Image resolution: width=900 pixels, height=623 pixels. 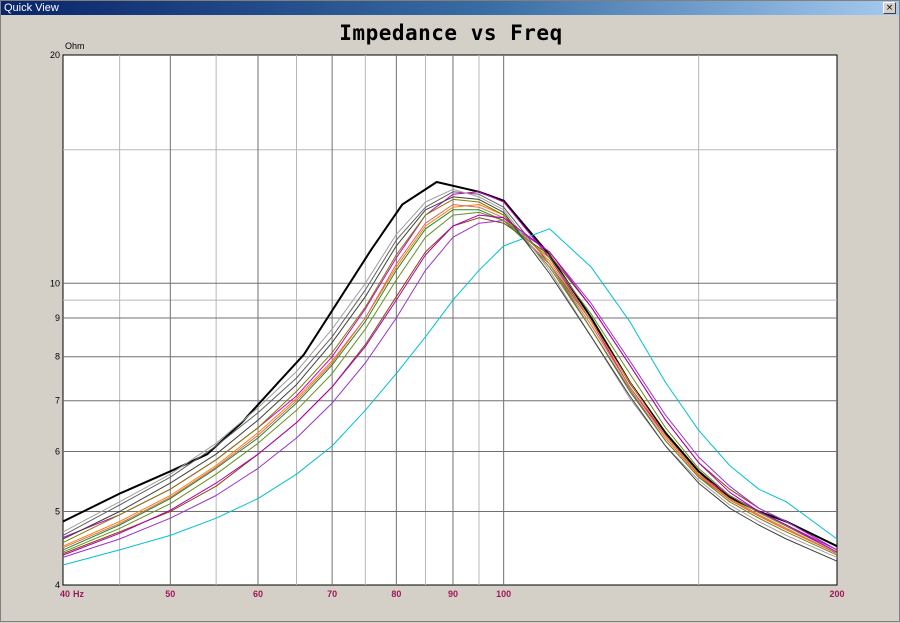 What do you see at coordinates (75, 46) in the screenshot?
I see `y-axis-label: Ohm` at bounding box center [75, 46].